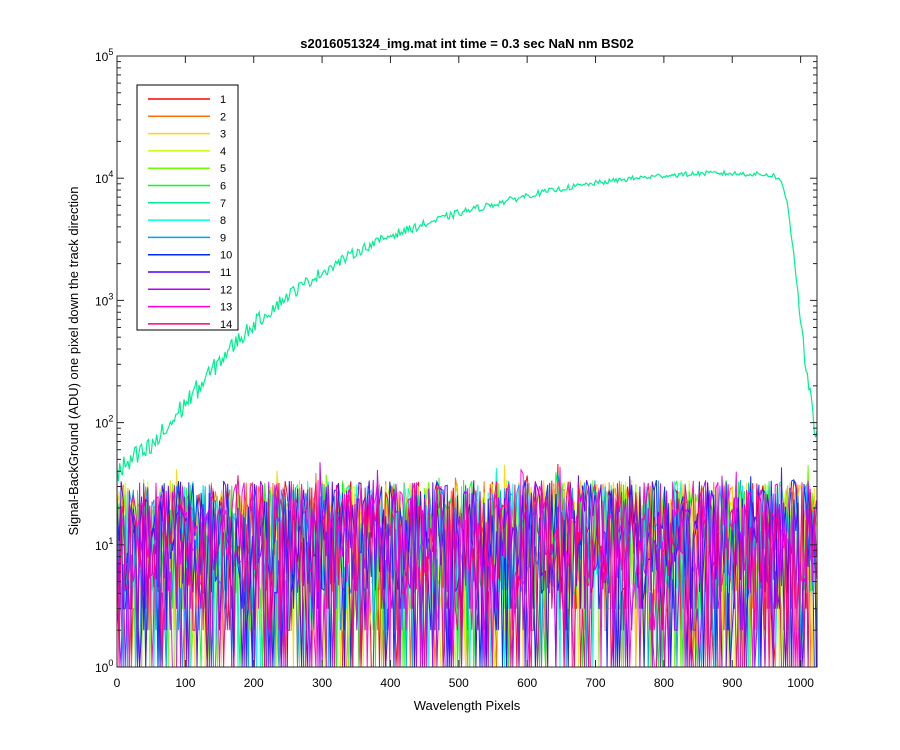  What do you see at coordinates (527, 683) in the screenshot?
I see `x-tick-label: 600` at bounding box center [527, 683].